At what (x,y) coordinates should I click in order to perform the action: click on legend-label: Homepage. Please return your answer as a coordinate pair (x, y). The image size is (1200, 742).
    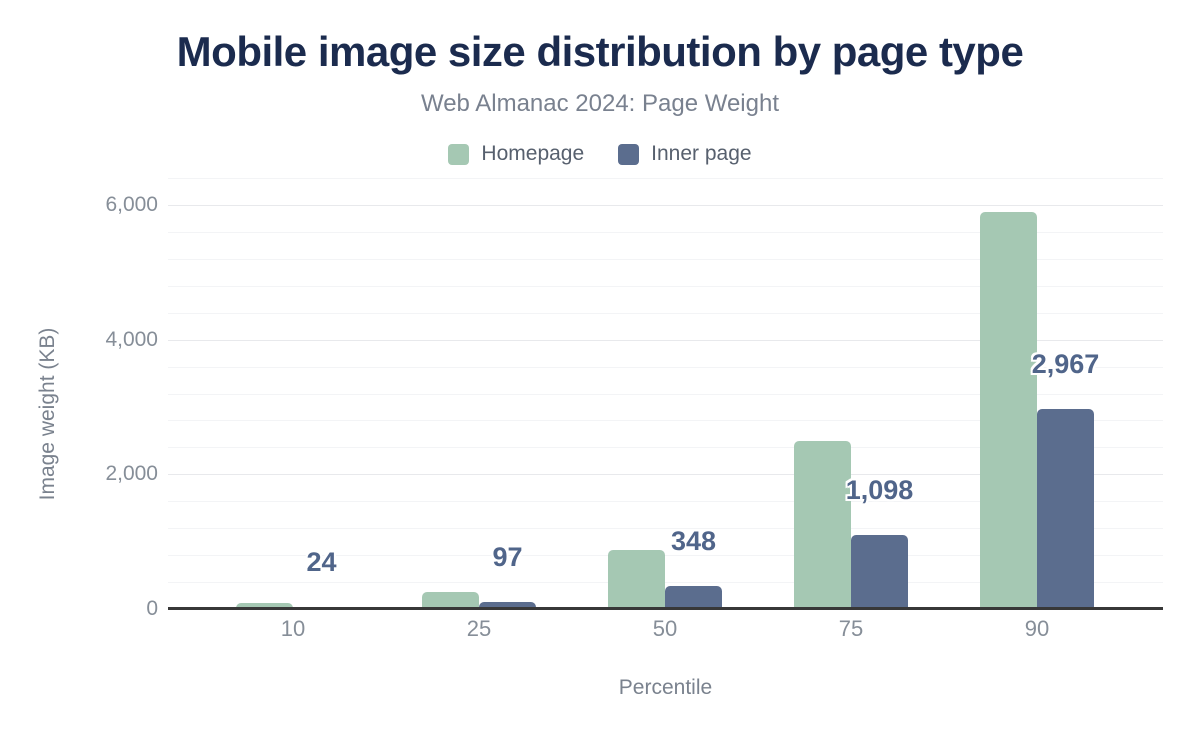
    Looking at the image, I should click on (533, 153).